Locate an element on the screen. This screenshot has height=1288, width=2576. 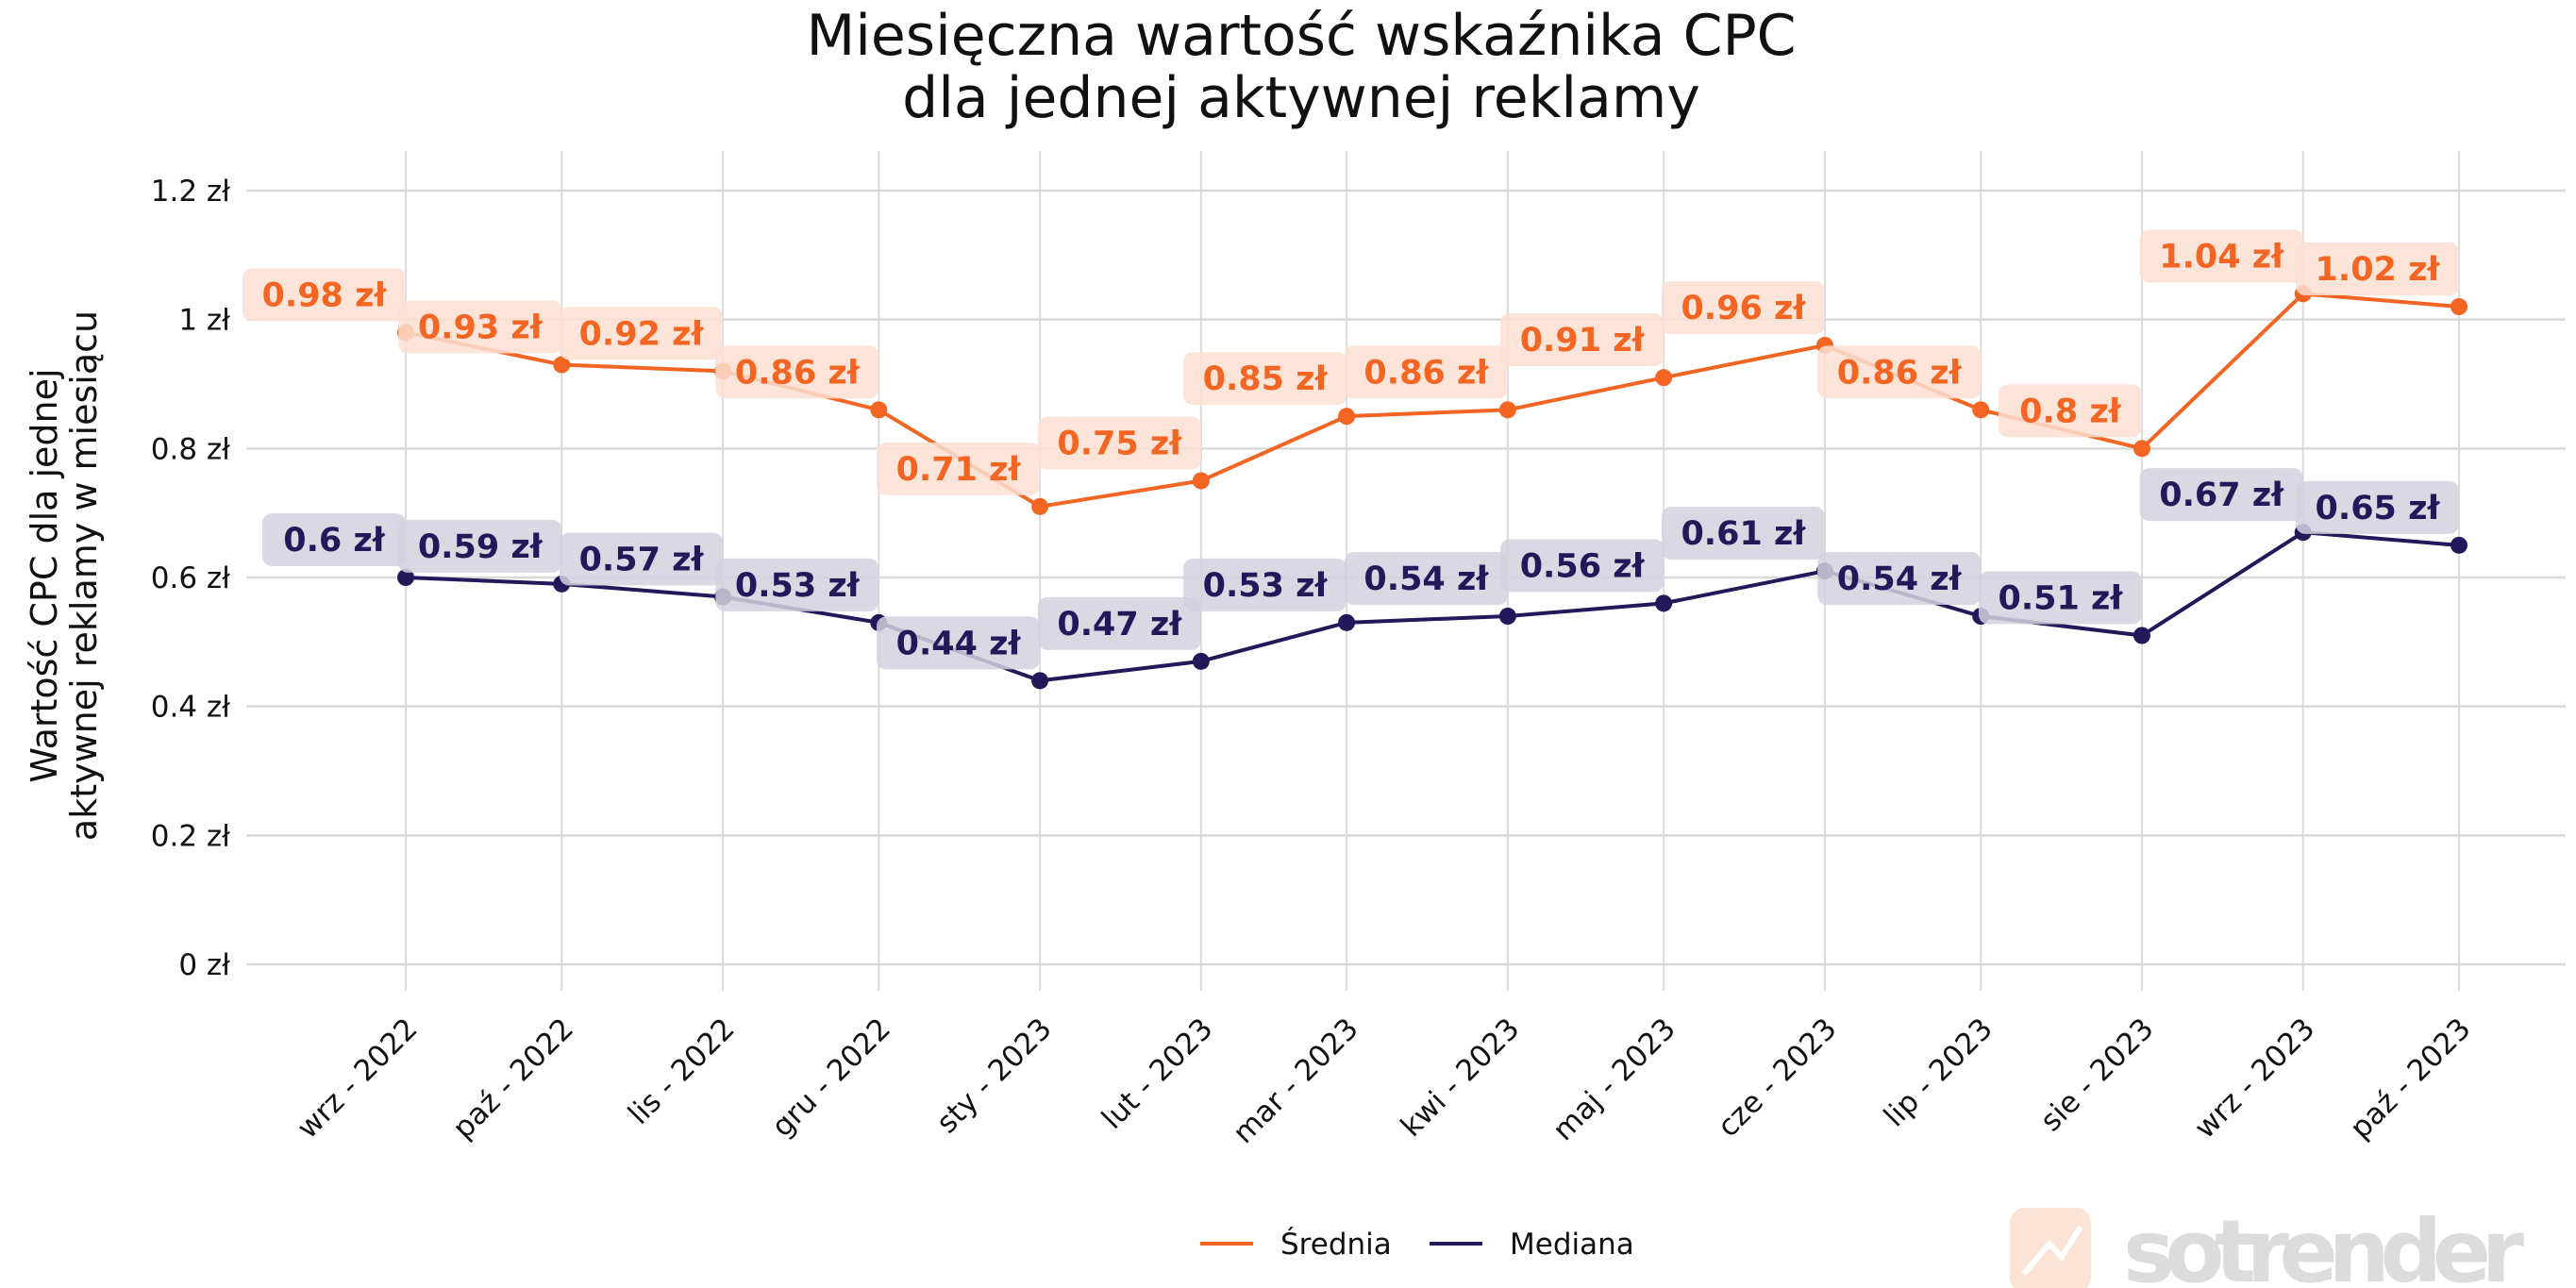
watermark-text: sotrender is located at coordinates (2324, 1244).